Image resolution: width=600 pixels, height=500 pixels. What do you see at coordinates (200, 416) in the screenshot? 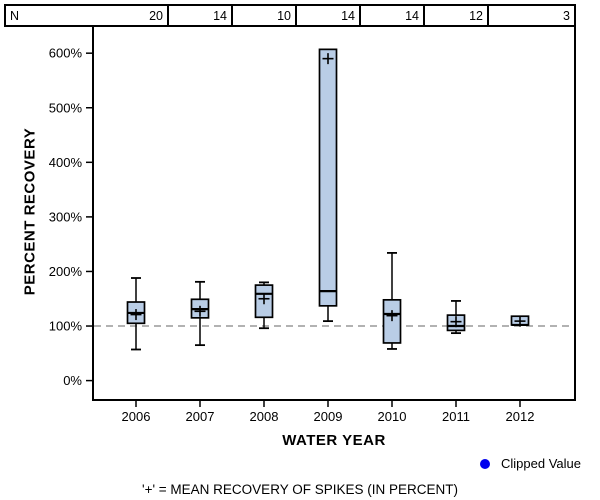
I see `x-tick-label: 2007` at bounding box center [200, 416].